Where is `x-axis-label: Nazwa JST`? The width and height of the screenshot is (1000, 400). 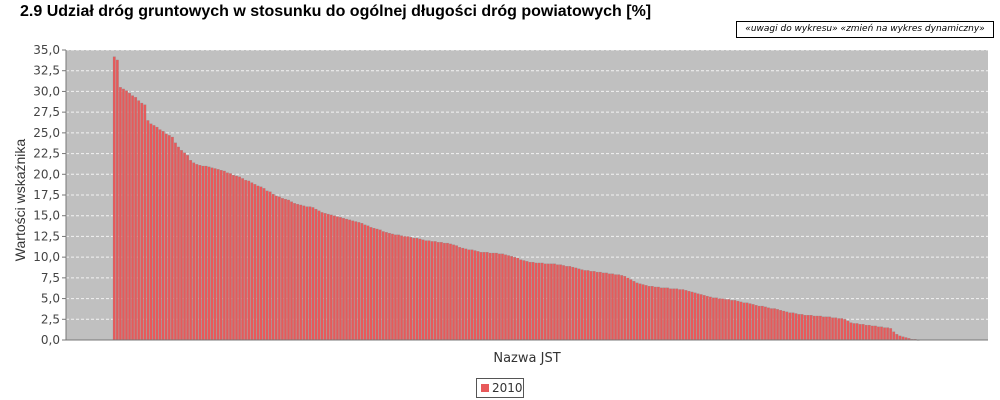
x-axis-label: Nazwa JST is located at coordinates (526, 358).